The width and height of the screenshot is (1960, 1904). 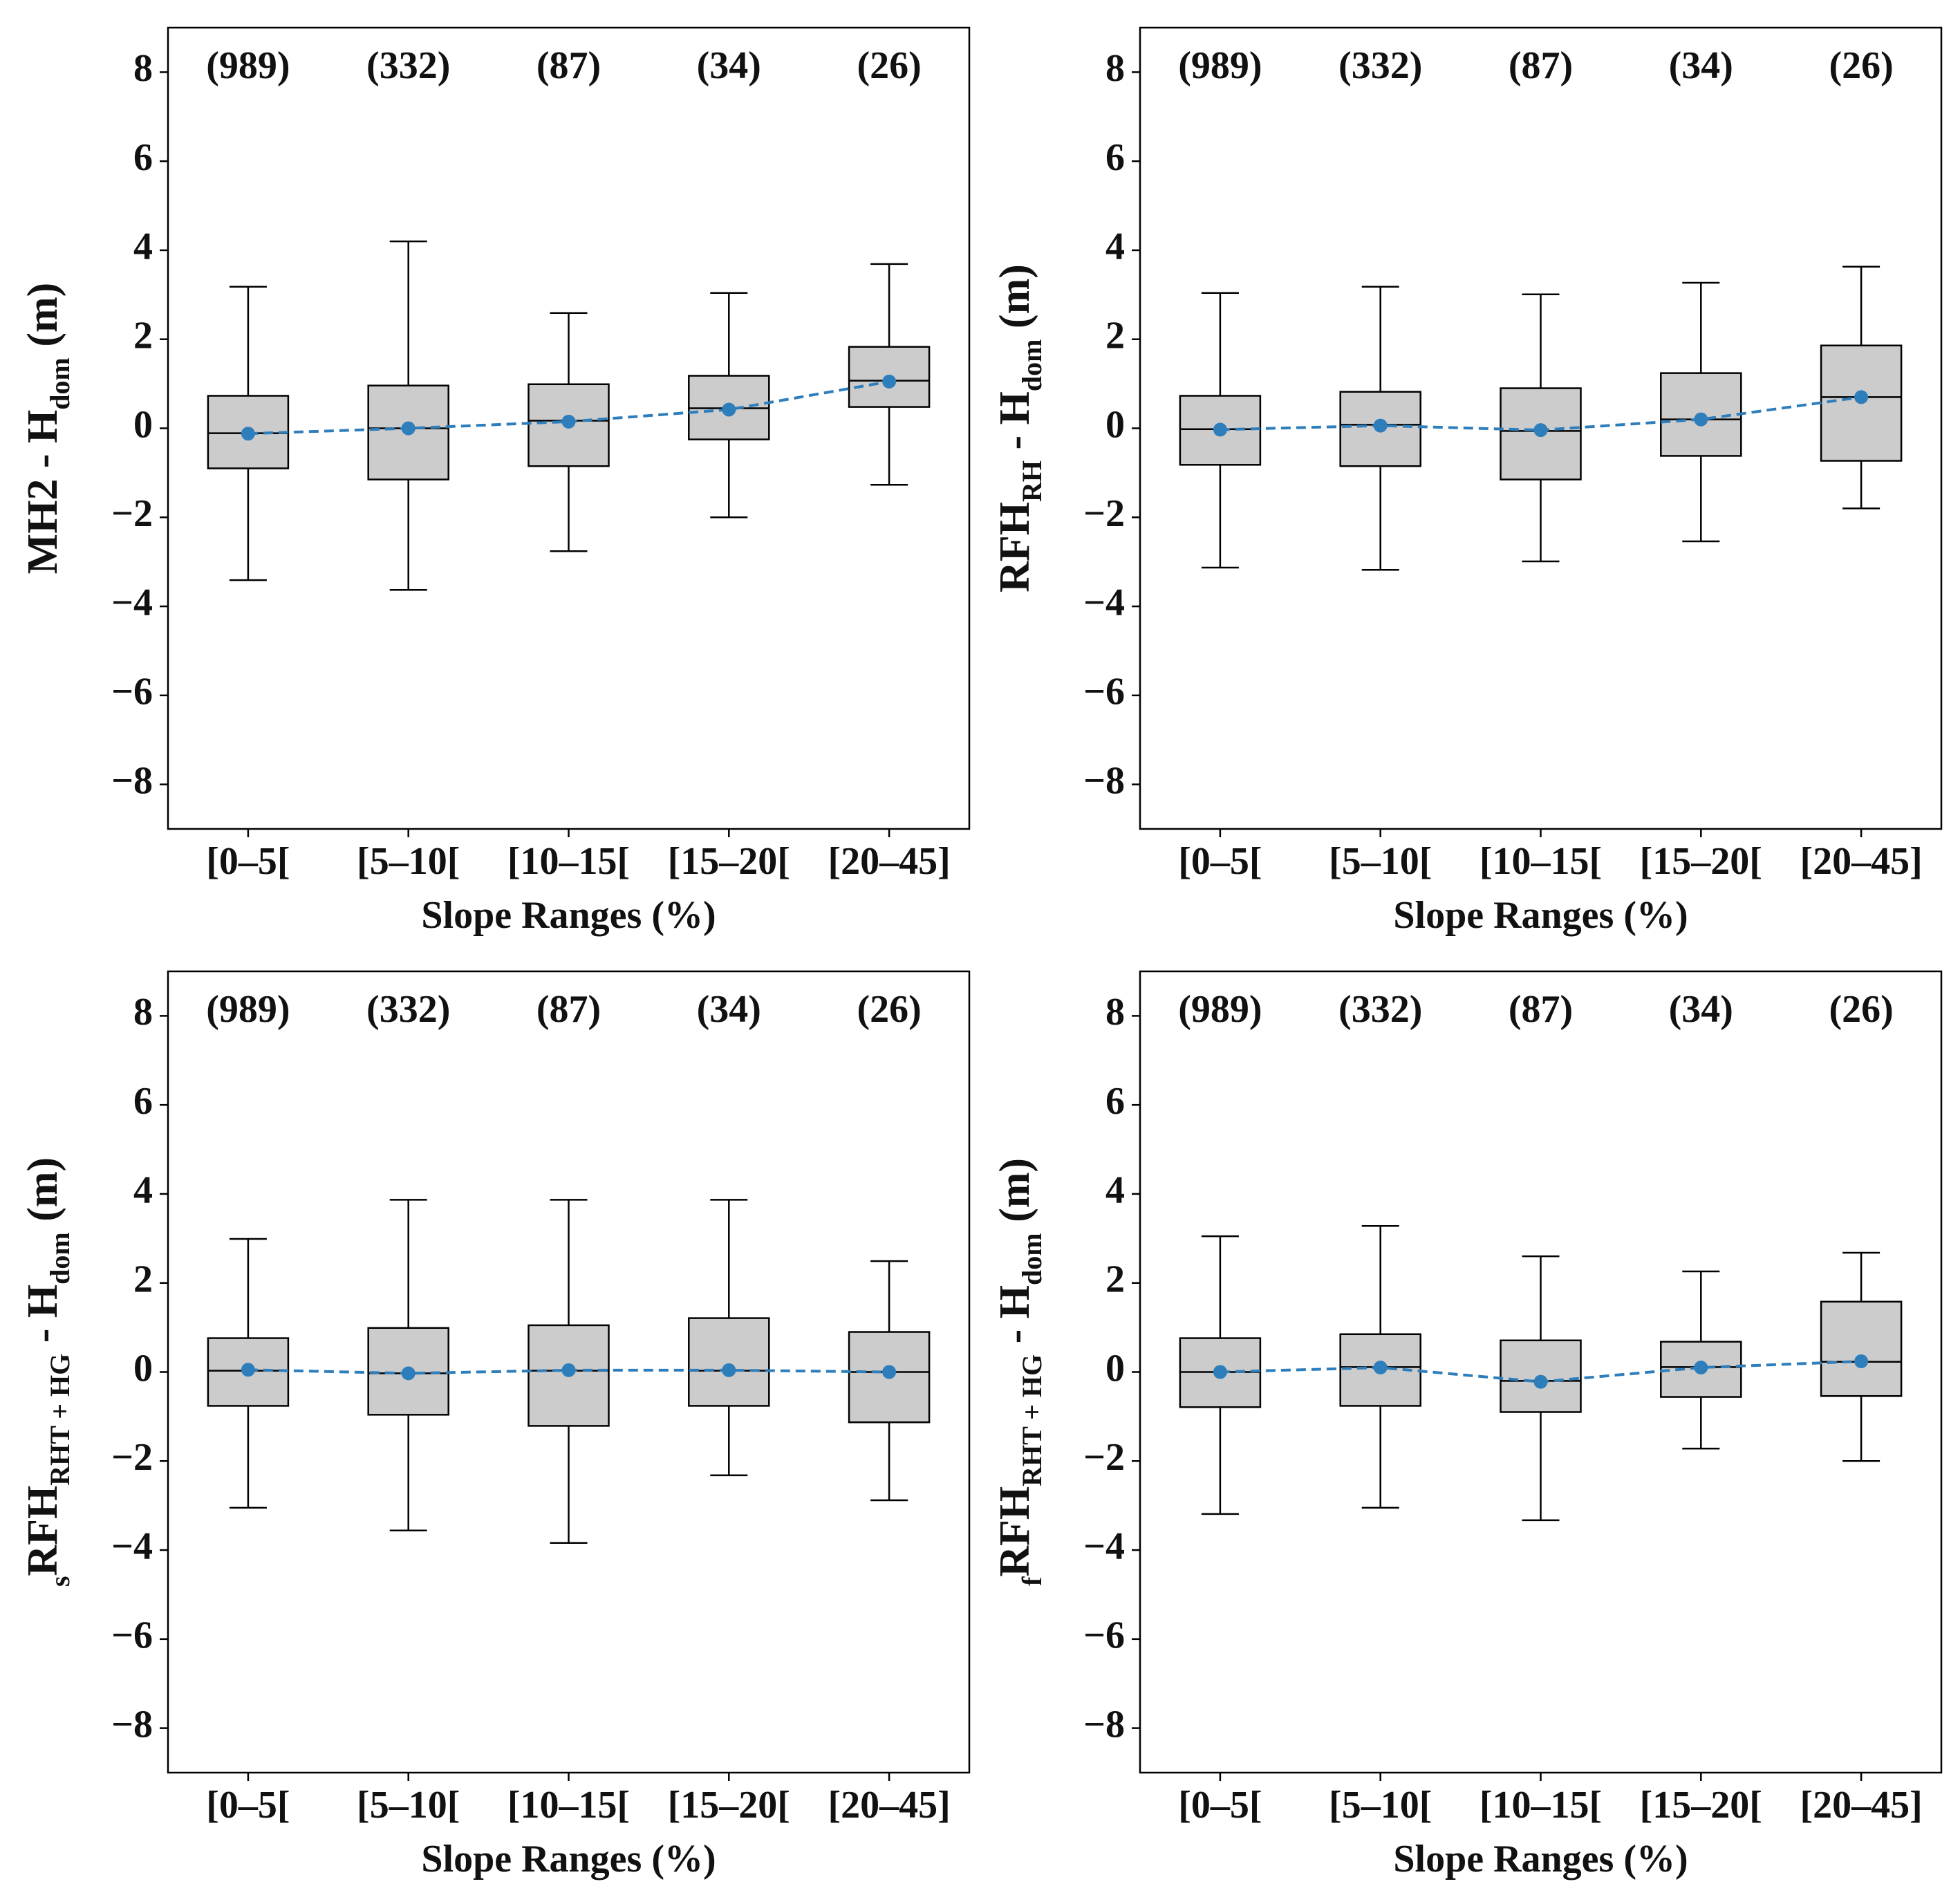 I want to click on y-axis-label-part: s, so click(x=59, y=1581).